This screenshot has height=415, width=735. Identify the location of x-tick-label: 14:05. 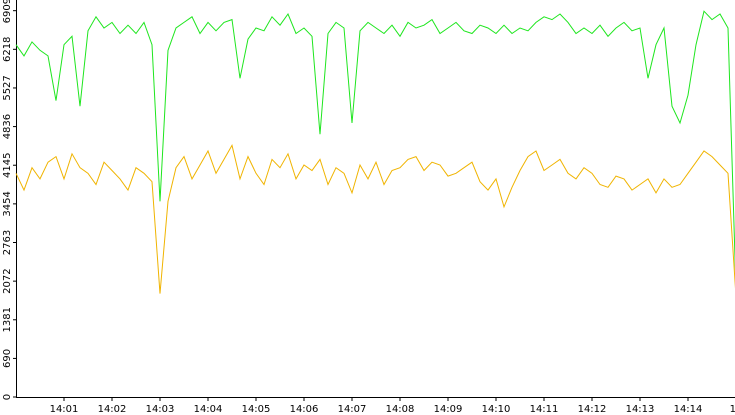
(256, 409).